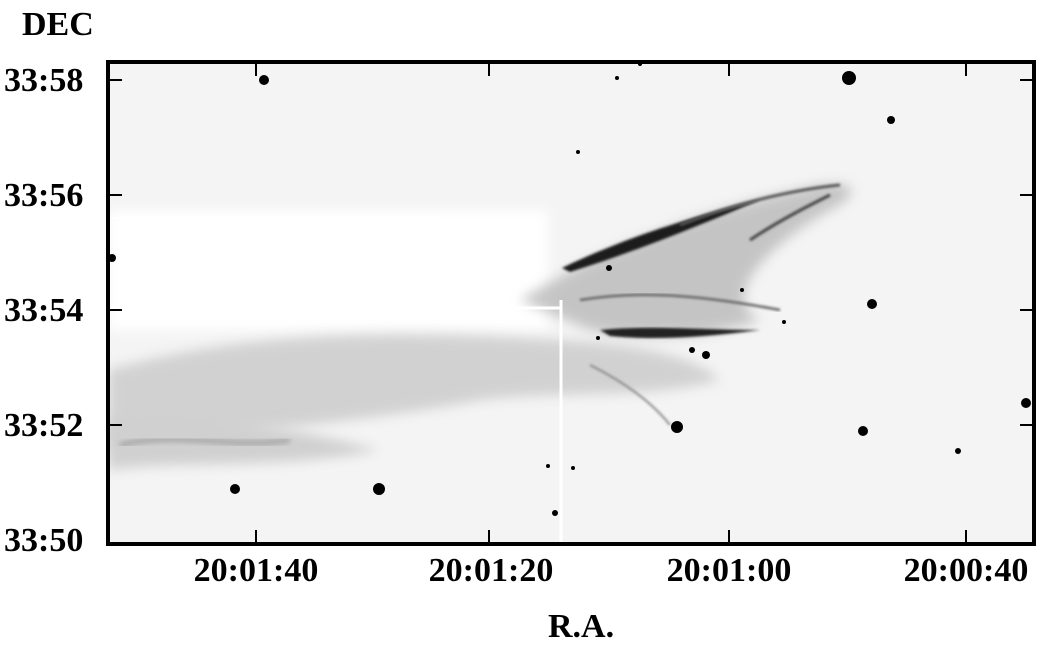 The height and width of the screenshot is (653, 1048). Describe the element at coordinates (581, 626) in the screenshot. I see `x-axis-title: R.A.` at that location.